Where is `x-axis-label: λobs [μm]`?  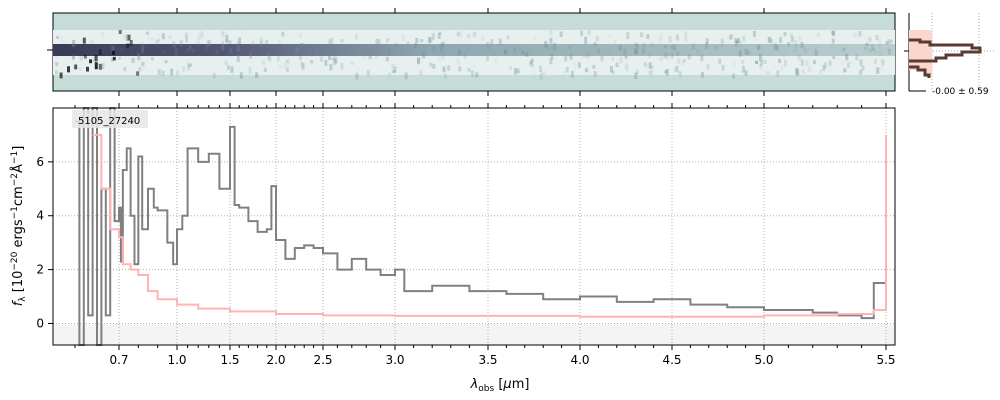
x-axis-label: λobs [μm] is located at coordinates (500, 385).